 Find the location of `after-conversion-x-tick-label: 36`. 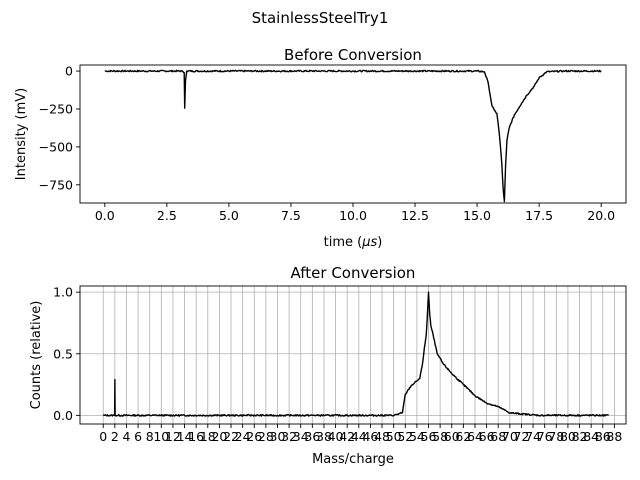

after-conversion-x-tick-label: 36 is located at coordinates (312, 436).